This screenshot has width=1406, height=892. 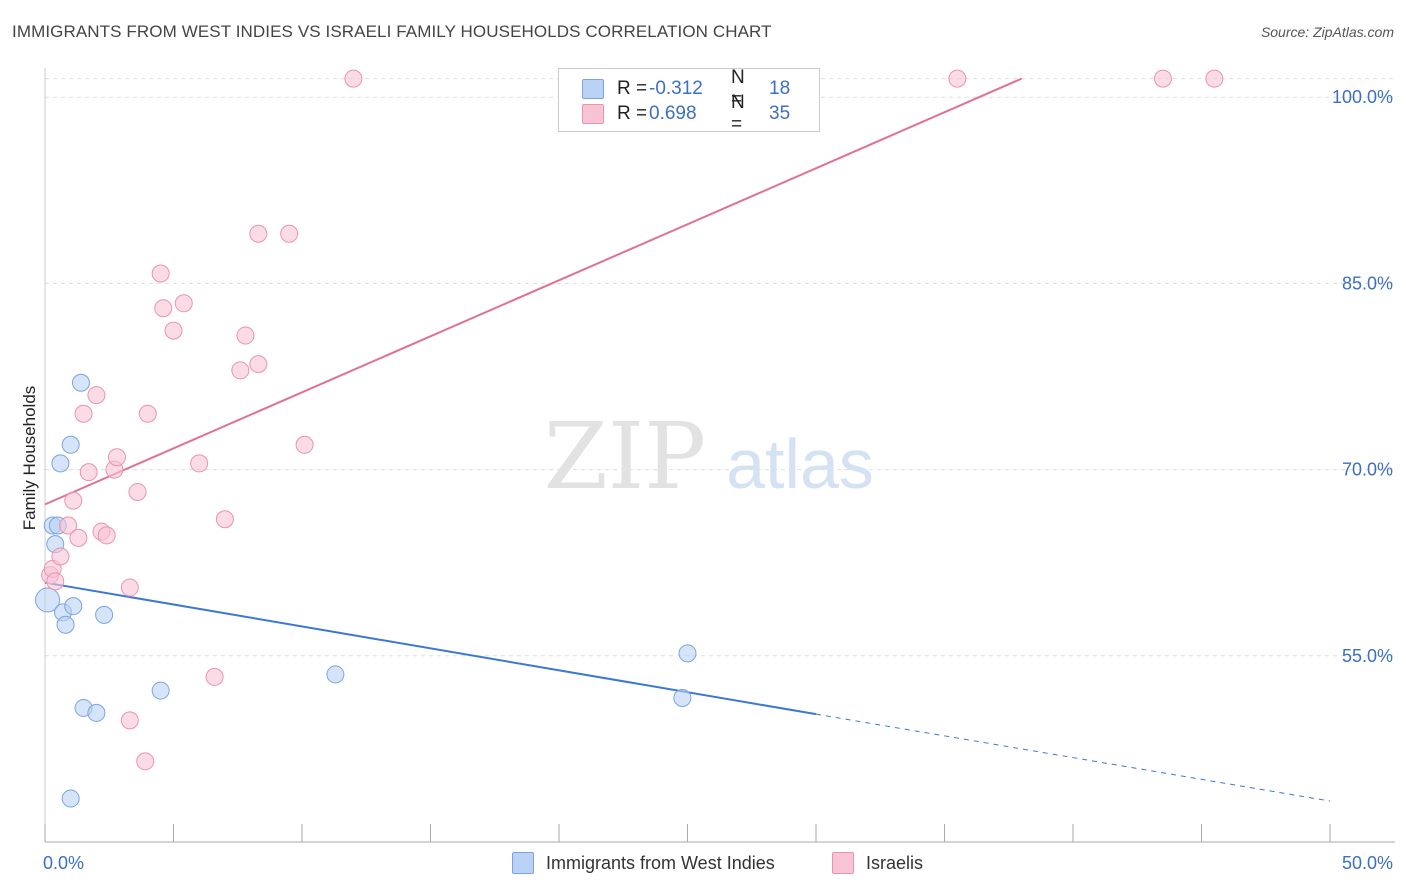 I want to click on y-tick-label: 100.0%, so click(x=1362, y=97).